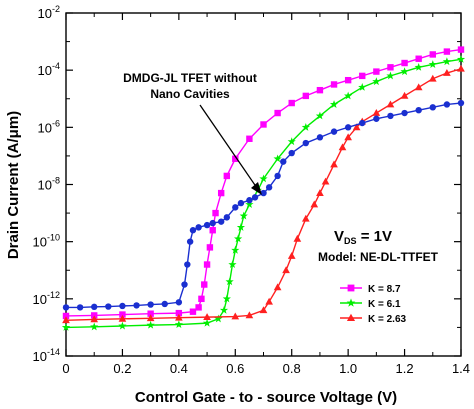 This screenshot has height=409, width=474. Describe the element at coordinates (13, 185) in the screenshot. I see `y-axis-title: Drain Current (A/μm)` at that location.